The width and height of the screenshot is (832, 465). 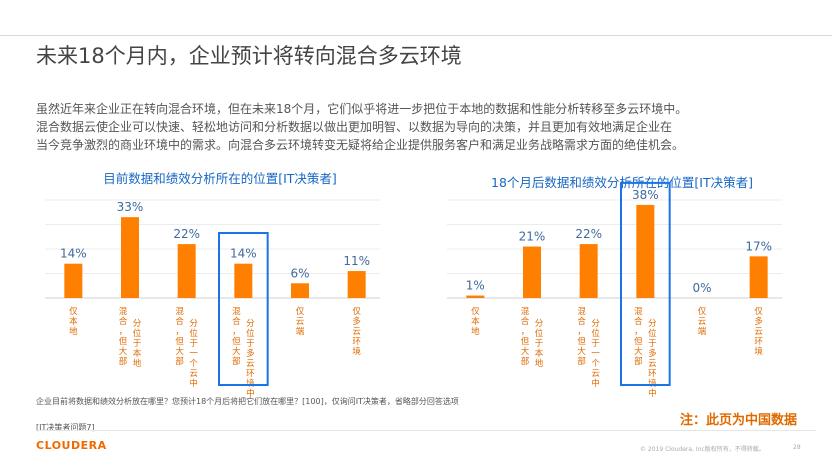 What do you see at coordinates (186, 234) in the screenshot?
I see `data-label: 22%` at bounding box center [186, 234].